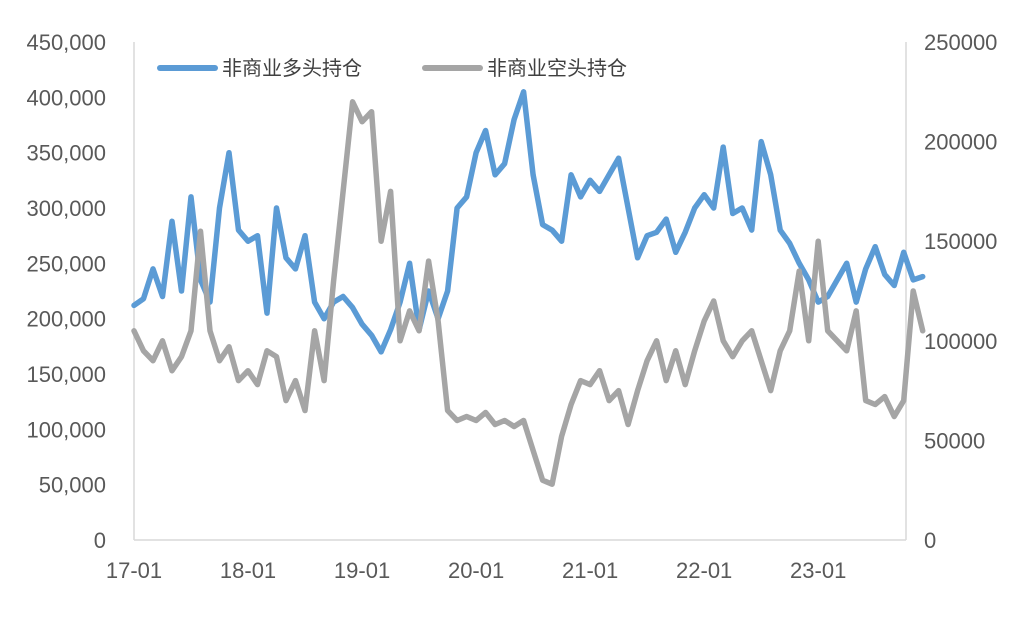 This screenshot has width=1032, height=634. What do you see at coordinates (960, 291) in the screenshot?
I see `right-axis-ticks: 0 50000 100000 150000 200000 250000` at bounding box center [960, 291].